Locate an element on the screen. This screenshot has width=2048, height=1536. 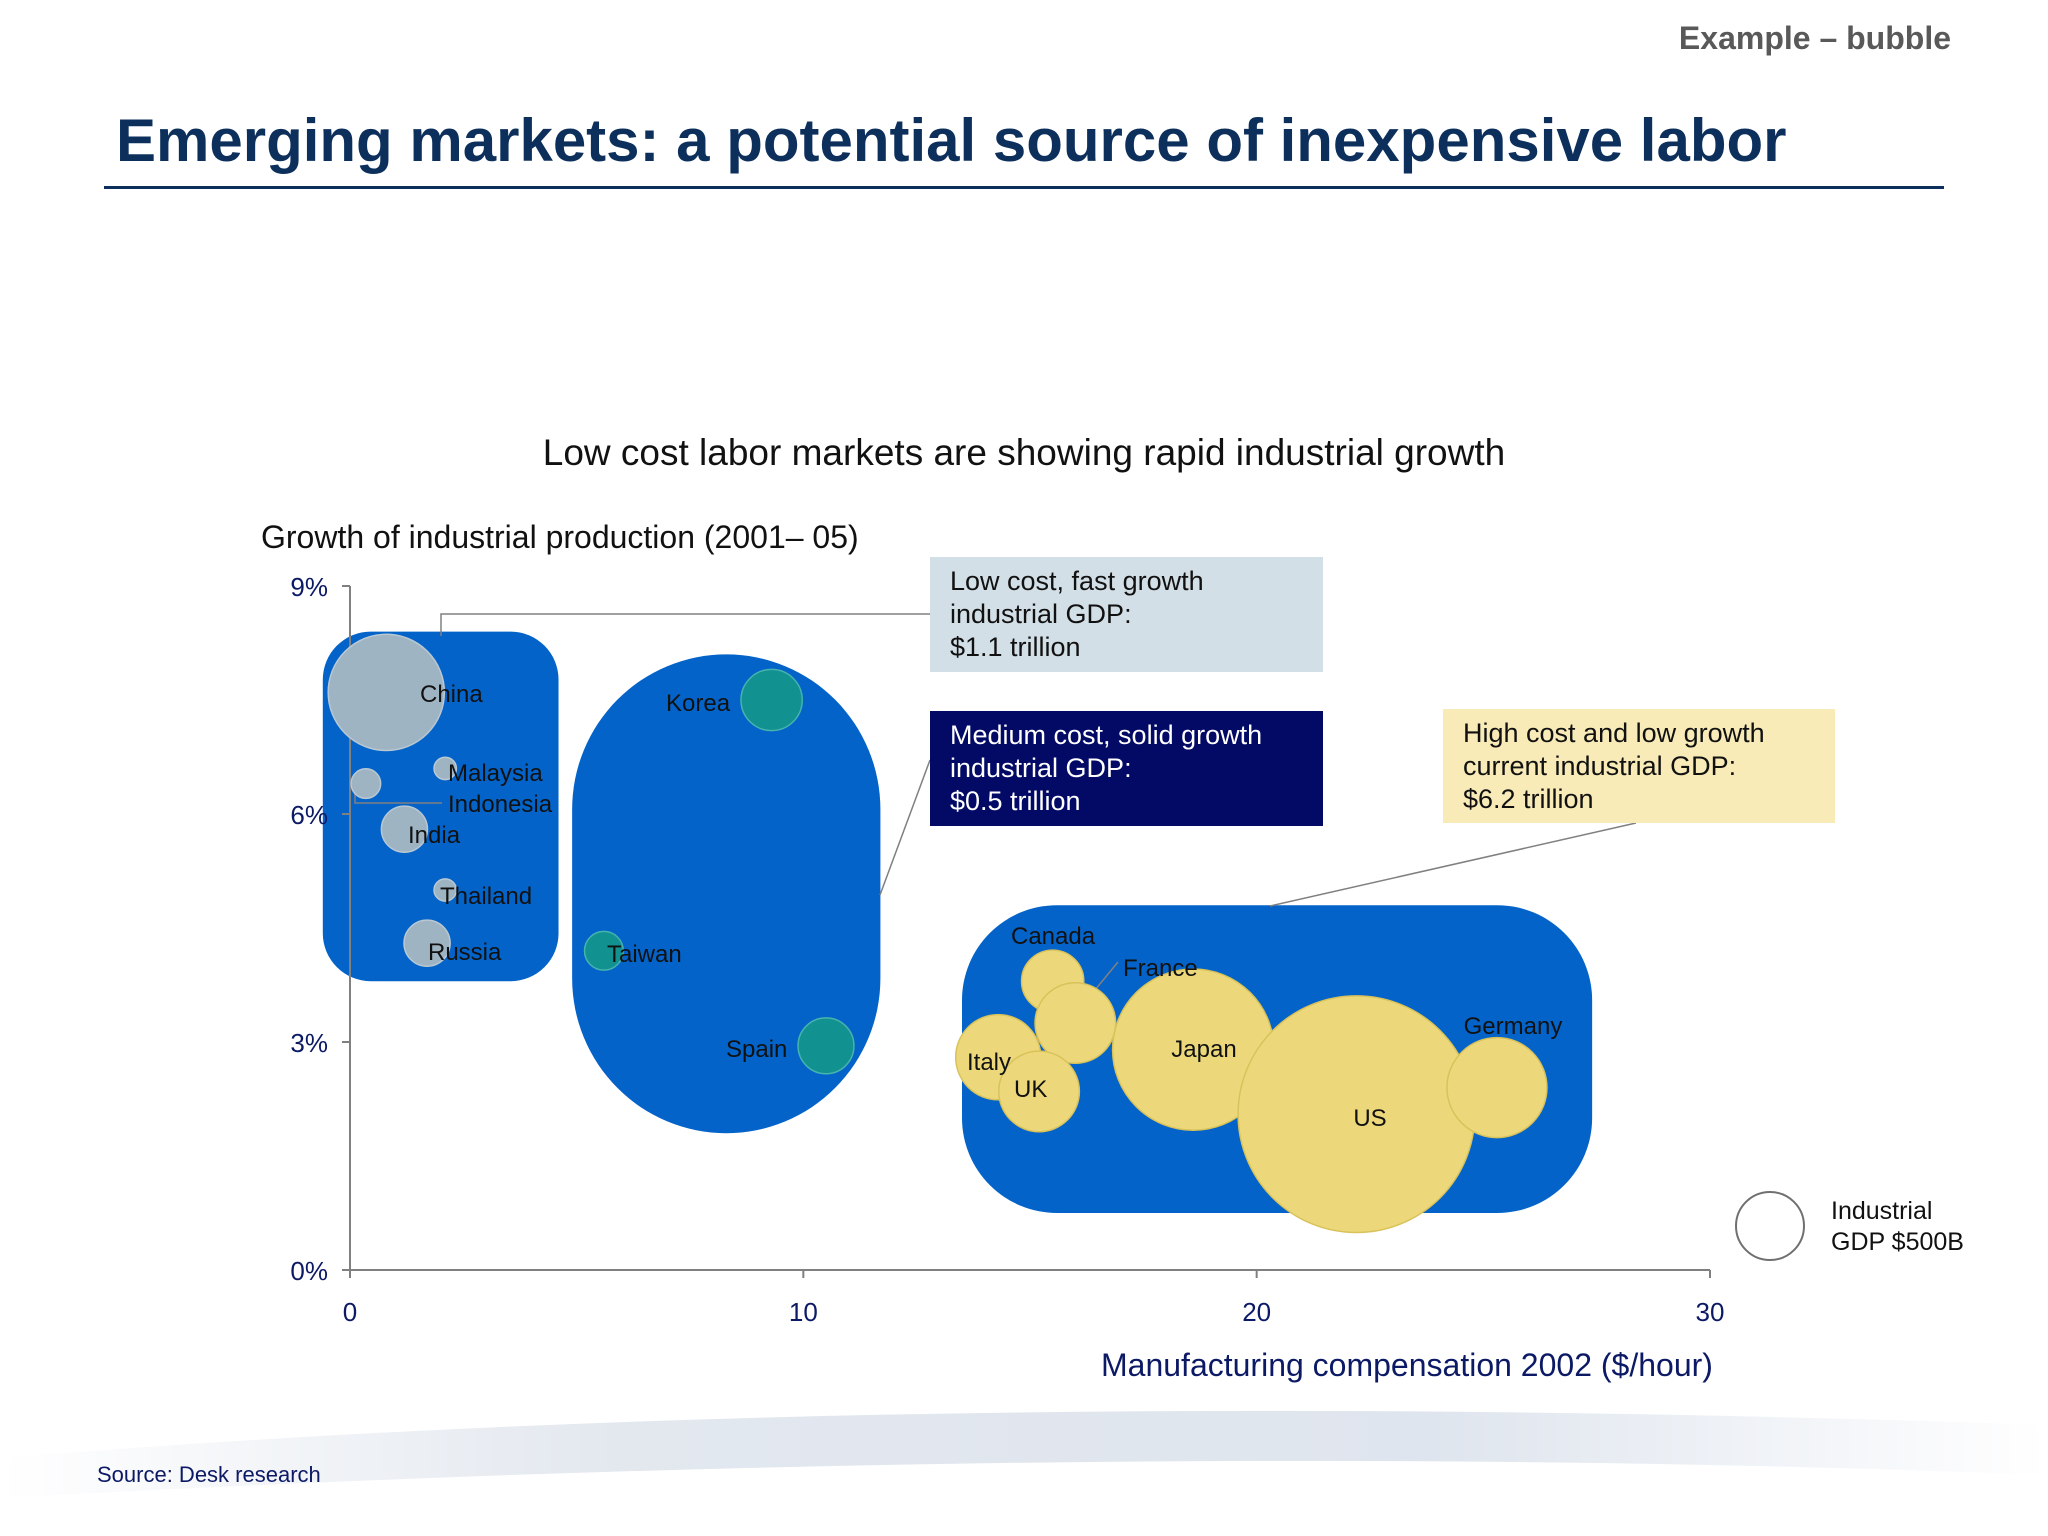
leader-line-low-cost is located at coordinates (685, 624).